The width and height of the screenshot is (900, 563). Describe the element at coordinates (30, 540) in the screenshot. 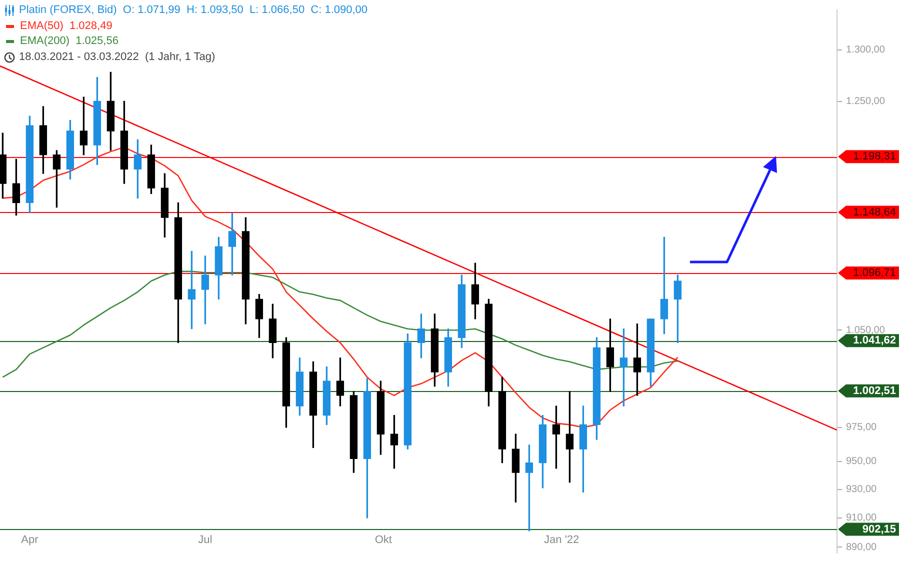

I see `x-tick-label: Apr` at that location.